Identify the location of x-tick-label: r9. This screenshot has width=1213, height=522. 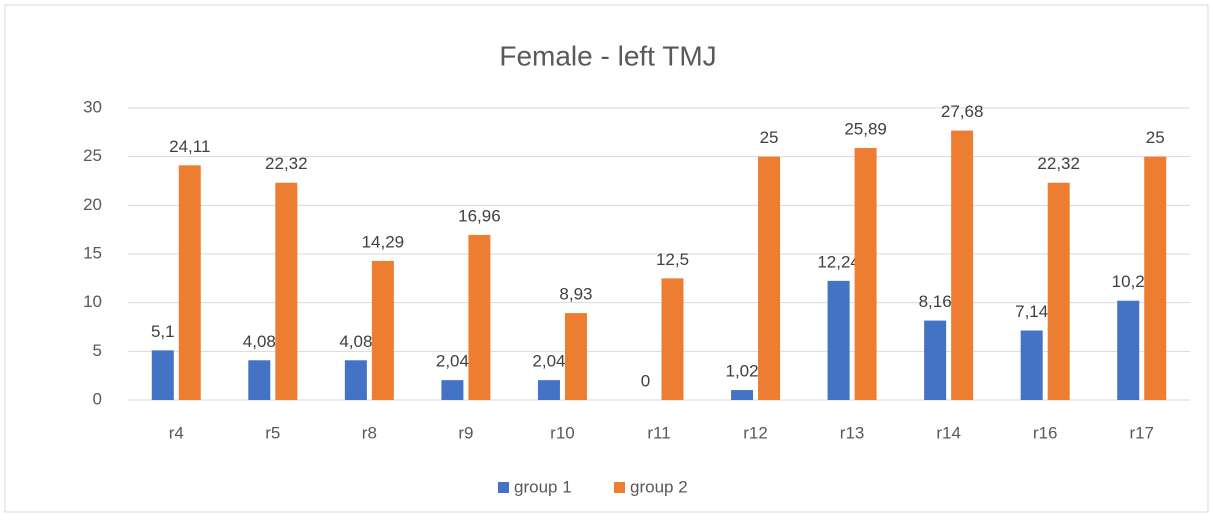
(465, 432).